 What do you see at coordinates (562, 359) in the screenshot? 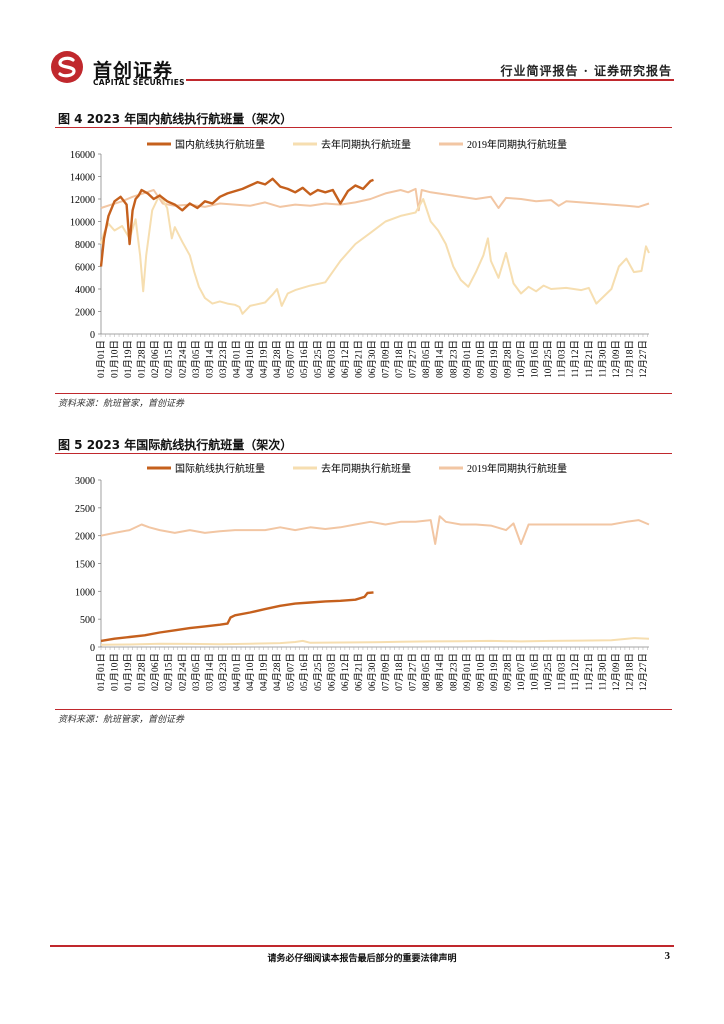
I see `x-tick-label: 11月03日` at bounding box center [562, 359].